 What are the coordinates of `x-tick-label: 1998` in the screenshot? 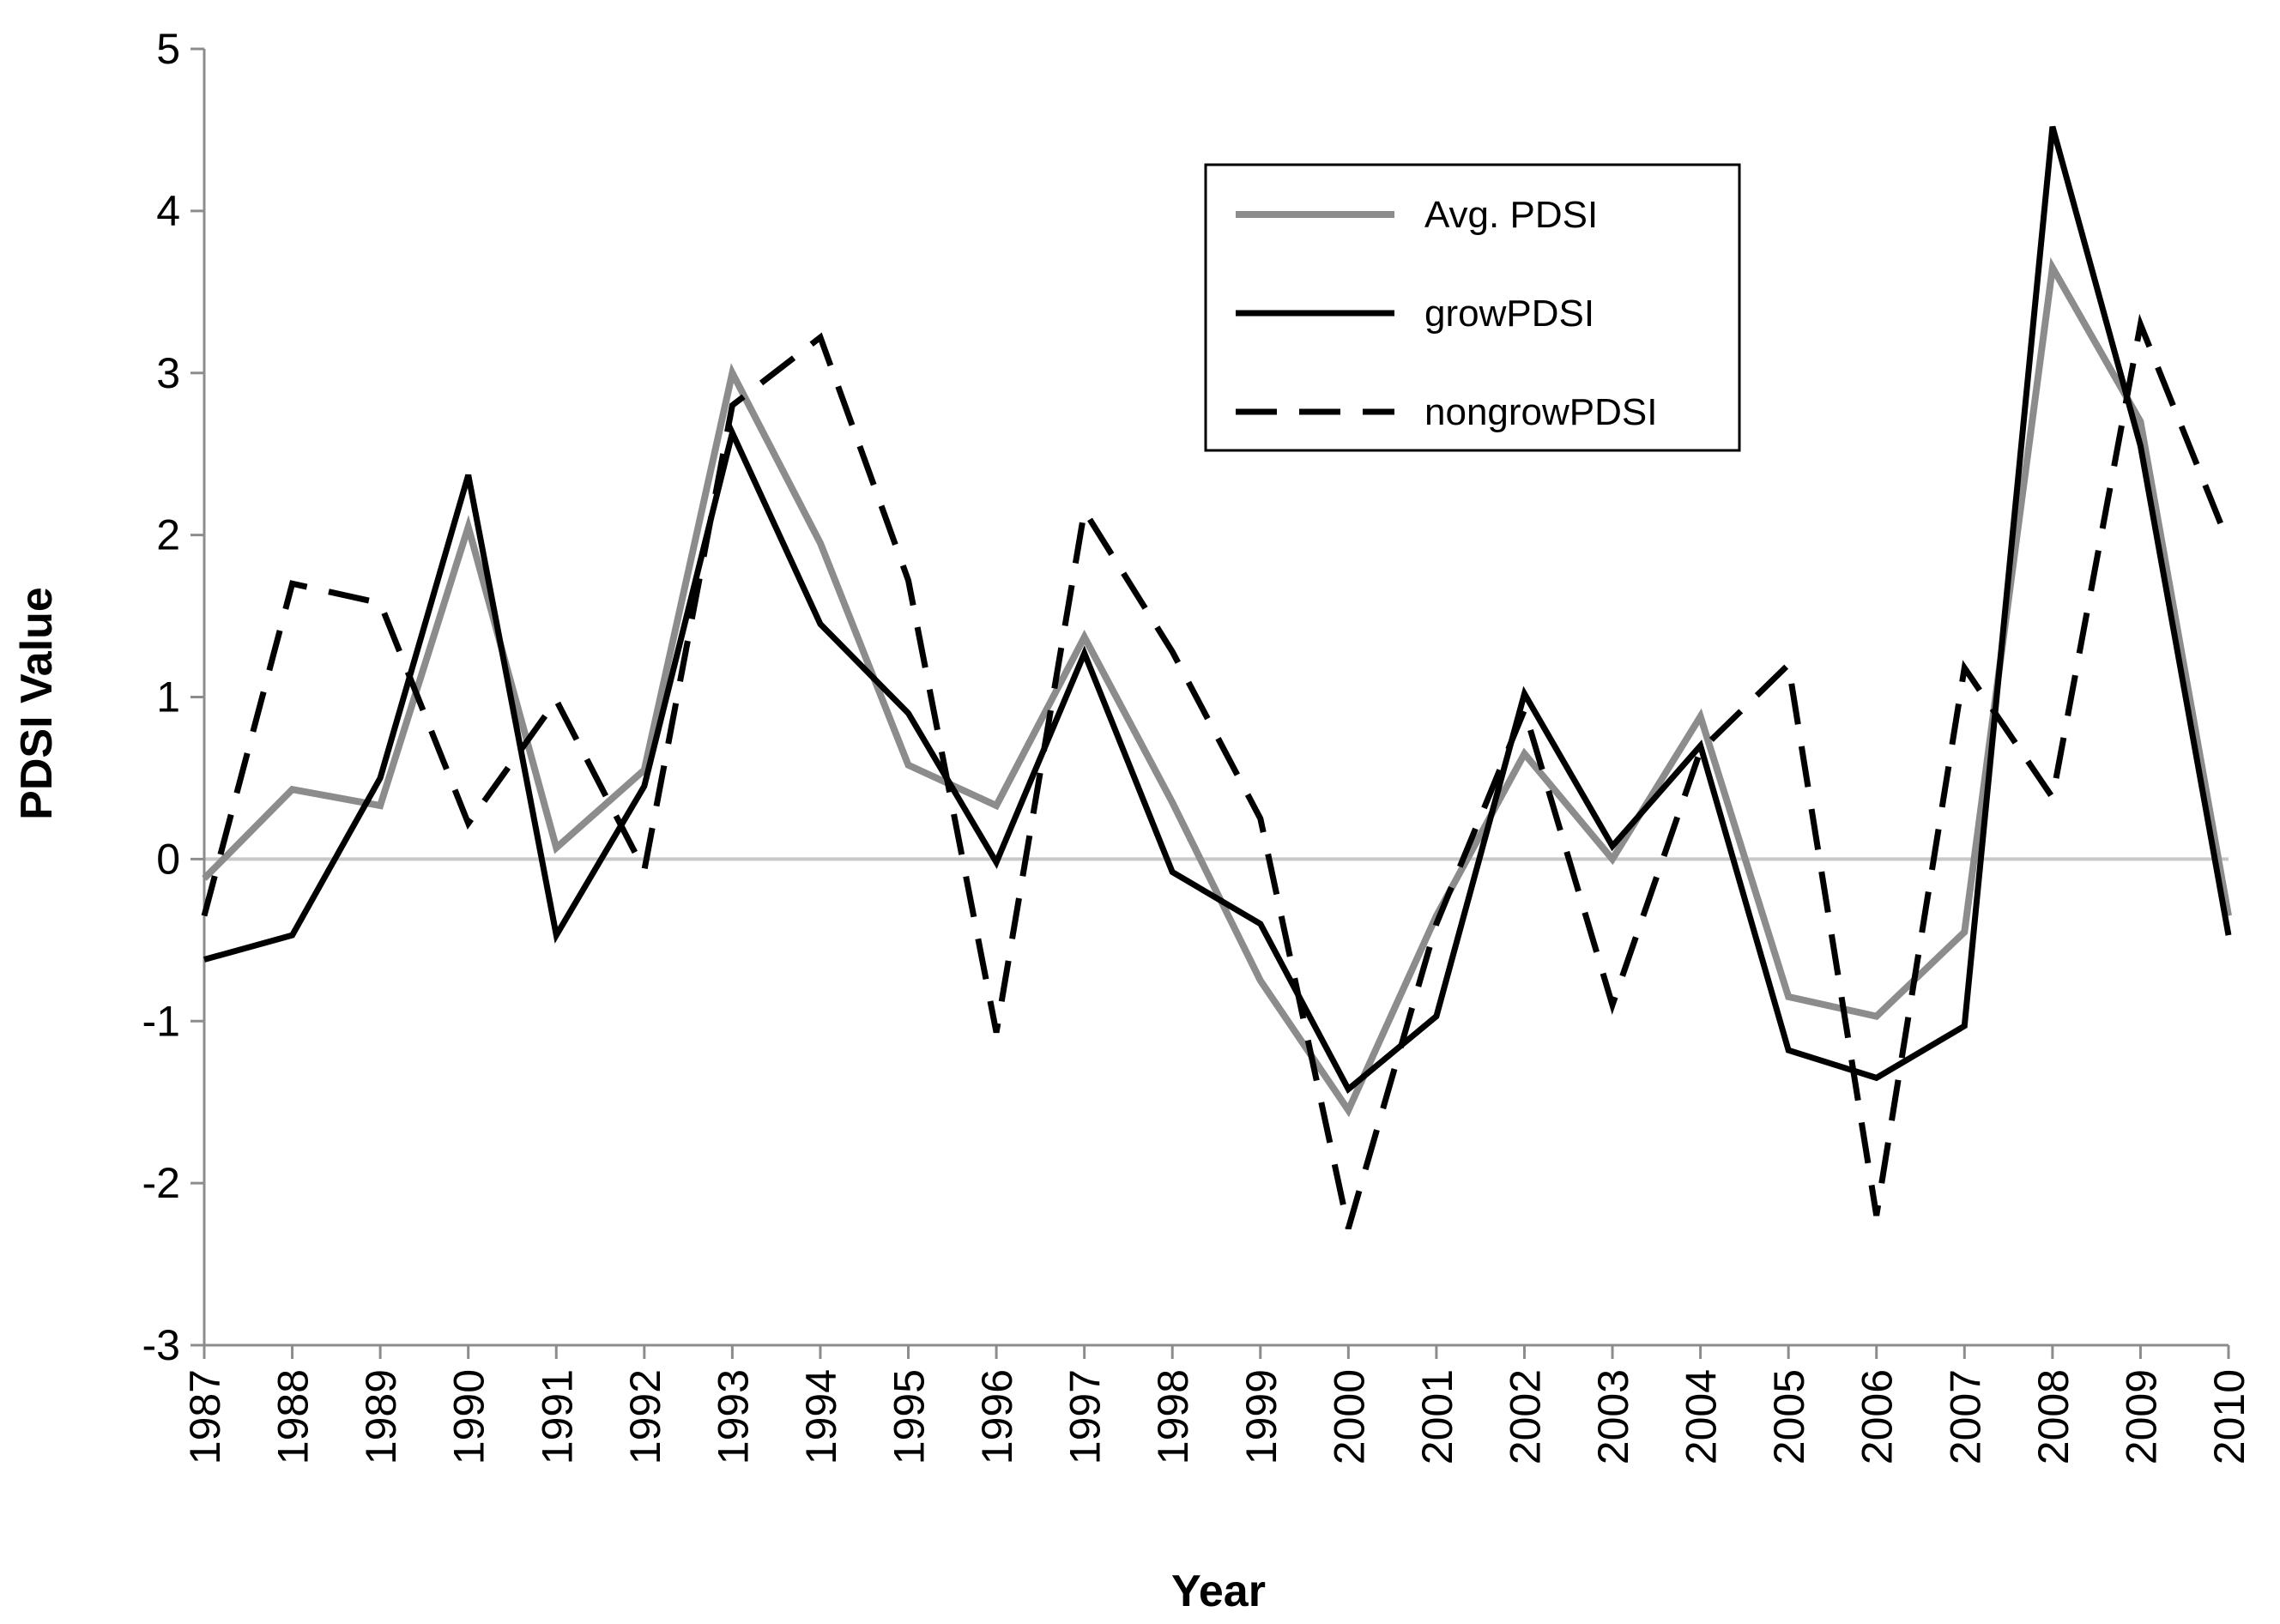 It's located at (1173, 1416).